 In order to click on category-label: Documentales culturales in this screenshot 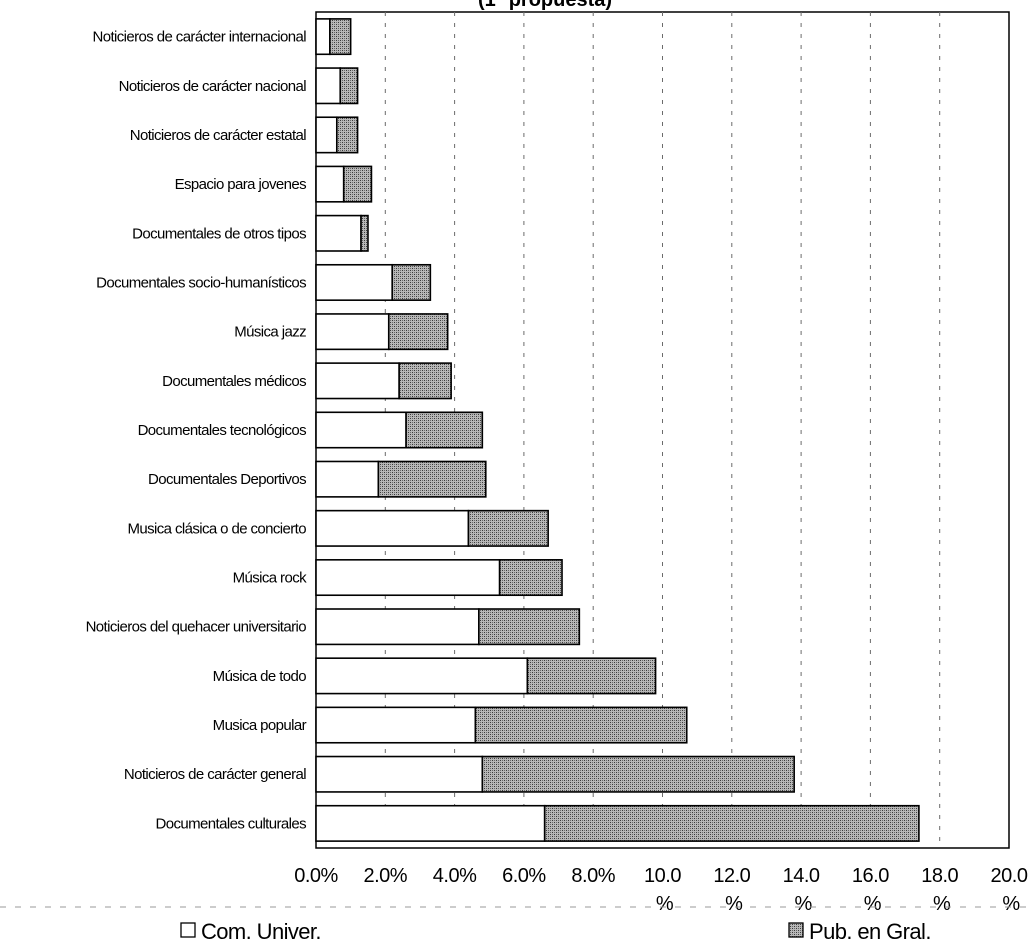, I will do `click(231, 823)`.